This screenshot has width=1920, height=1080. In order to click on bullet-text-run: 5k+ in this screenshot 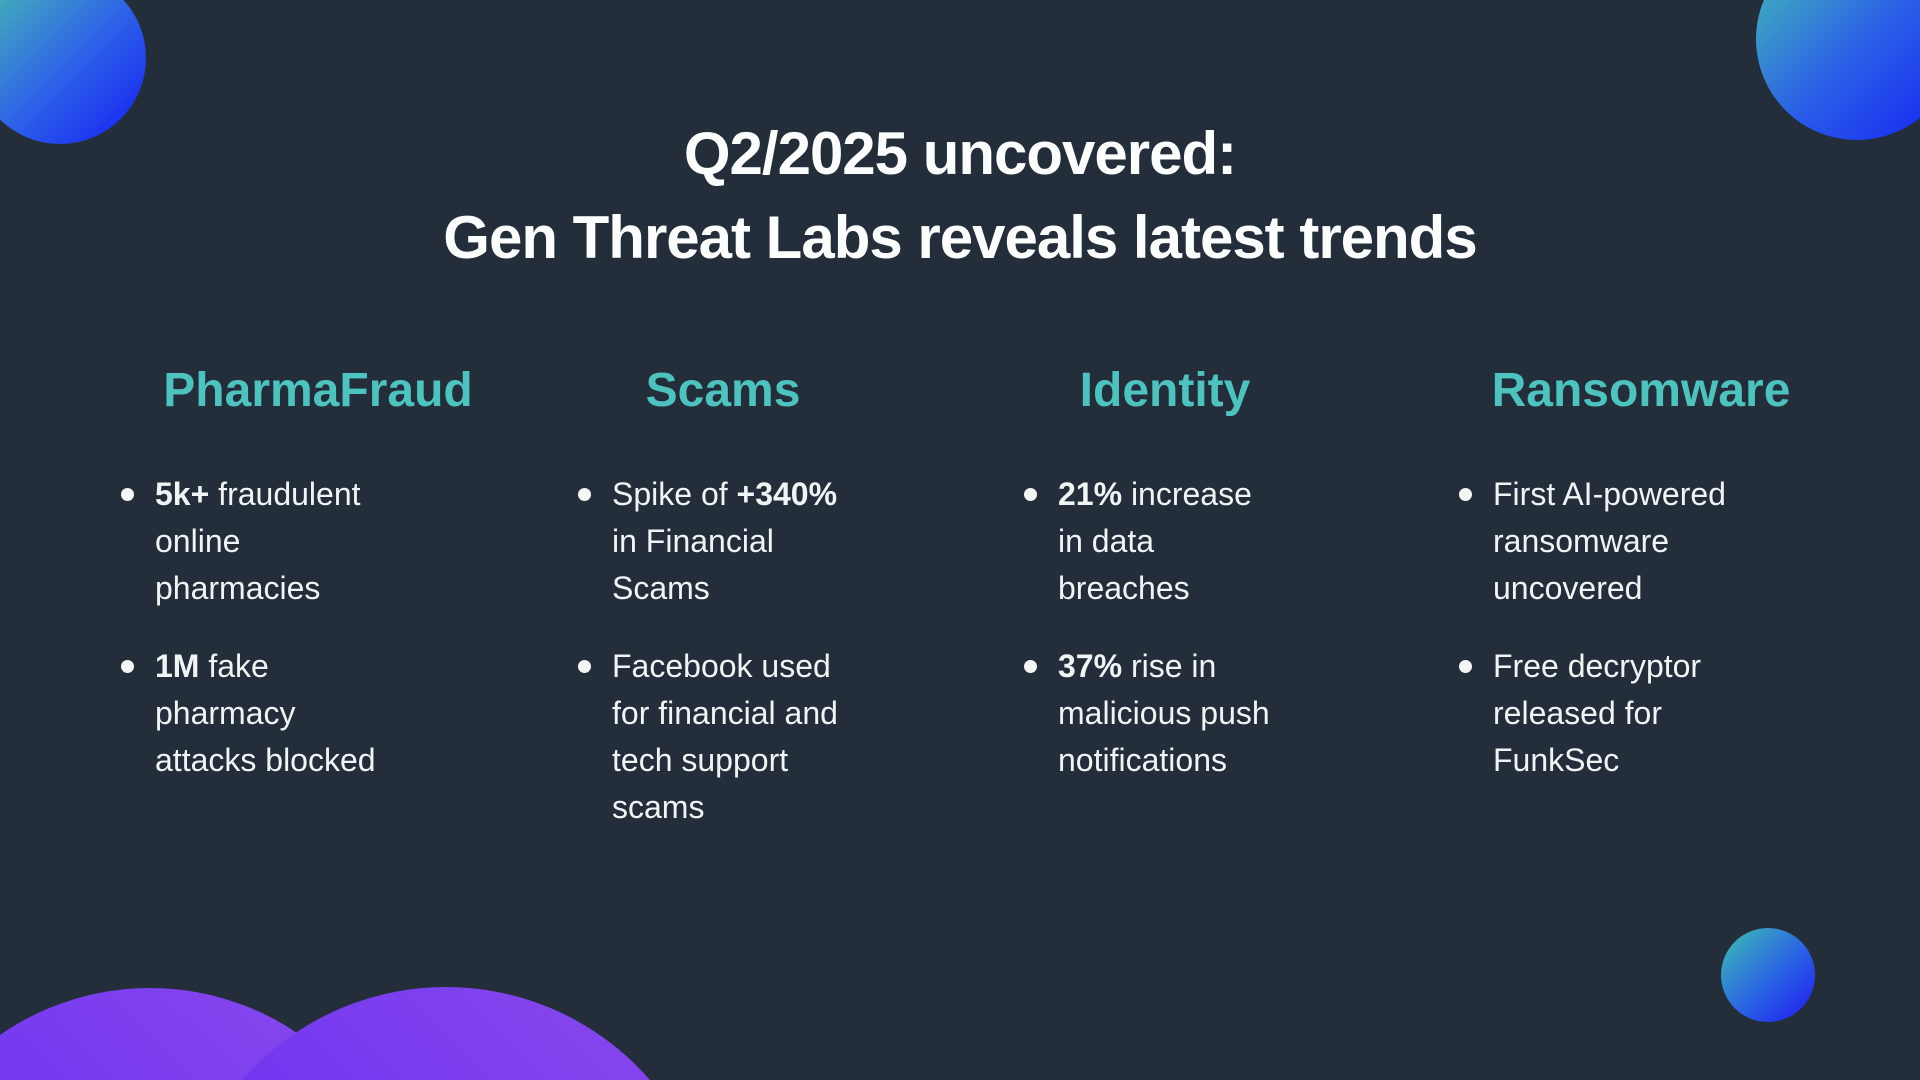, I will do `click(182, 494)`.